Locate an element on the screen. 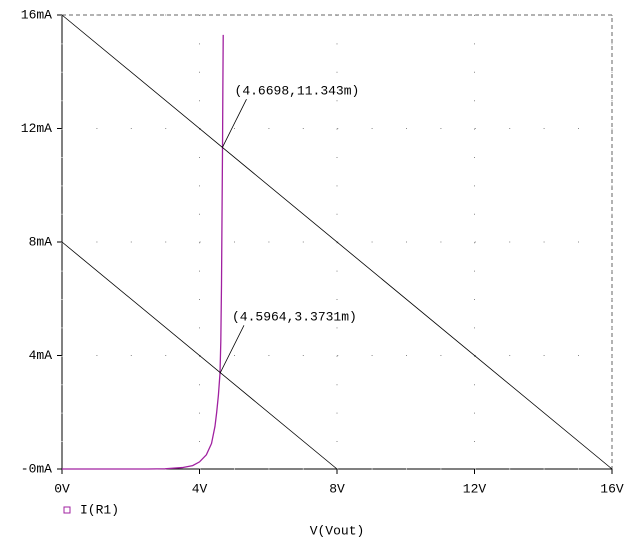 Image resolution: width=641 pixels, height=541 pixels. x-tick-label: 0V is located at coordinates (62, 488).